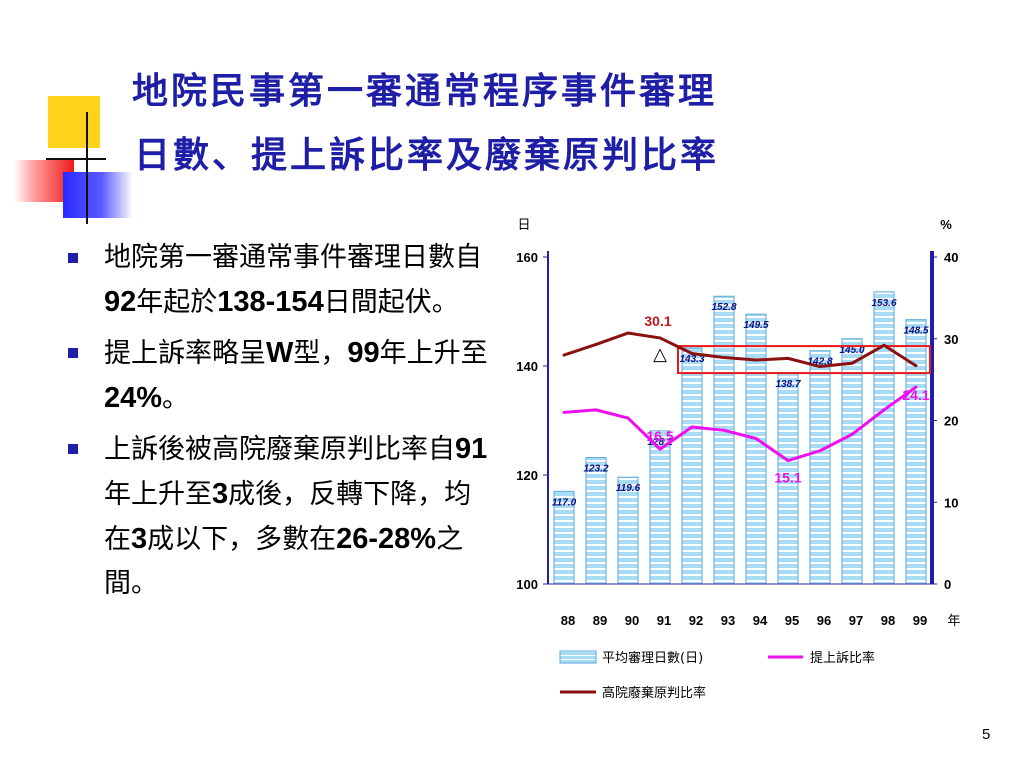 The height and width of the screenshot is (768, 1024). What do you see at coordinates (564, 502) in the screenshot?
I see `bar-value-label: 117.0` at bounding box center [564, 502].